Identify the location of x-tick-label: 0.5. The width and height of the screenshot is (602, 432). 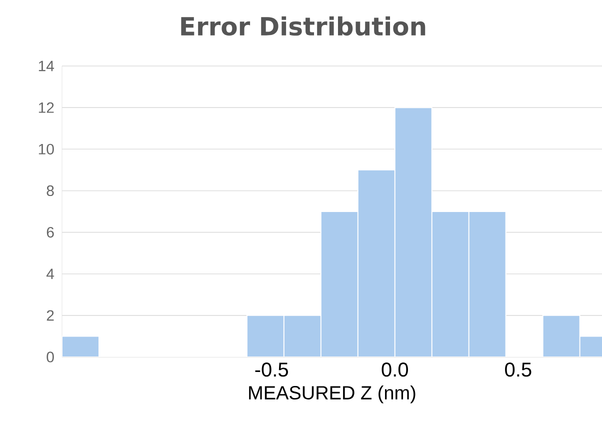
(518, 369).